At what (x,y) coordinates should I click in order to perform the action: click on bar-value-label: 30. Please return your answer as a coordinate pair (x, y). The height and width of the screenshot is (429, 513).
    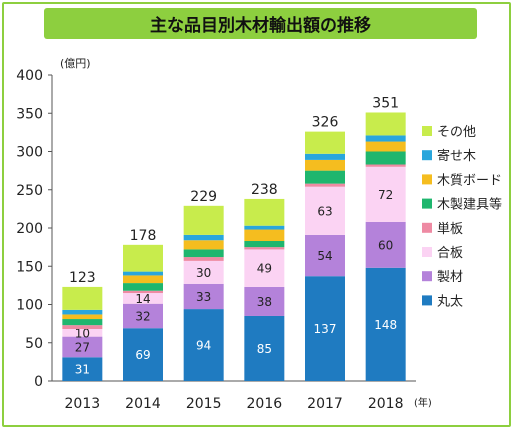
    Looking at the image, I should click on (203, 273).